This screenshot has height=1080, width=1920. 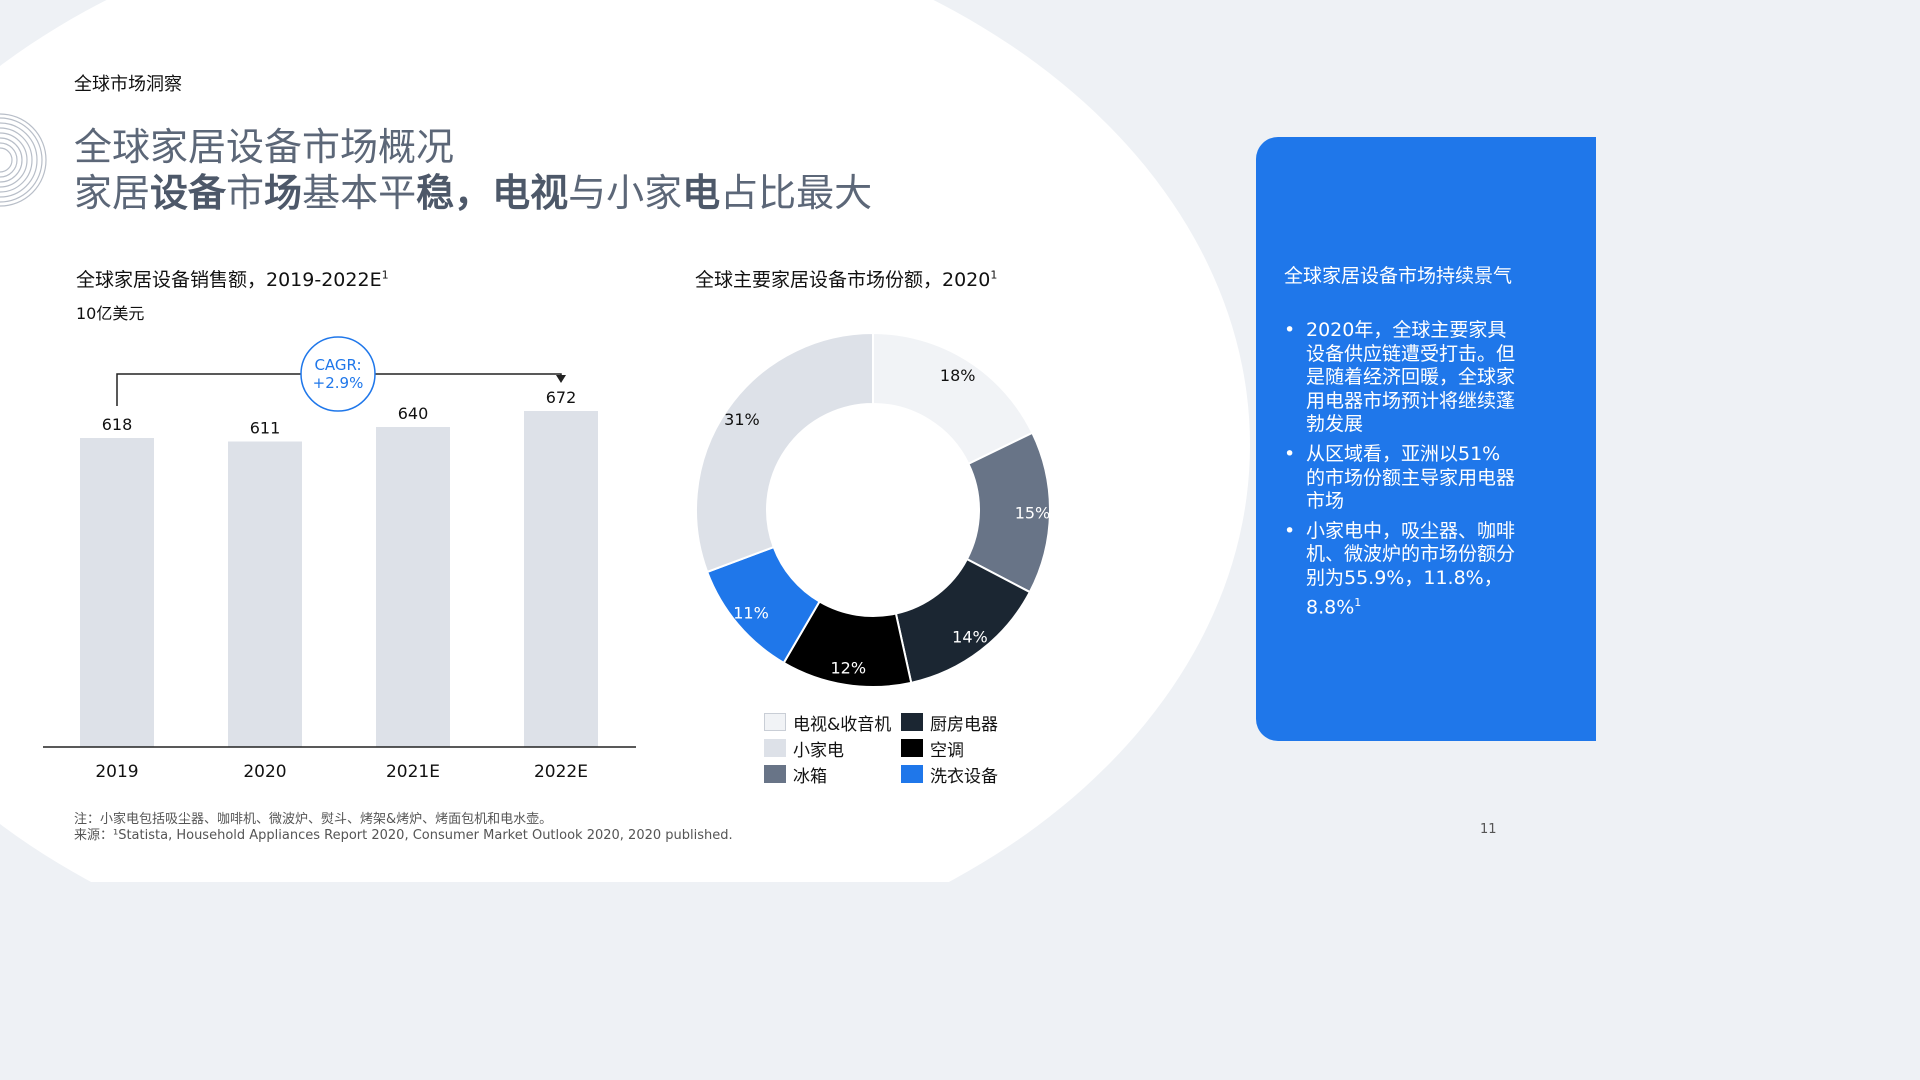 What do you see at coordinates (842, 724) in the screenshot?
I see `legend-label: 电视&收音机` at bounding box center [842, 724].